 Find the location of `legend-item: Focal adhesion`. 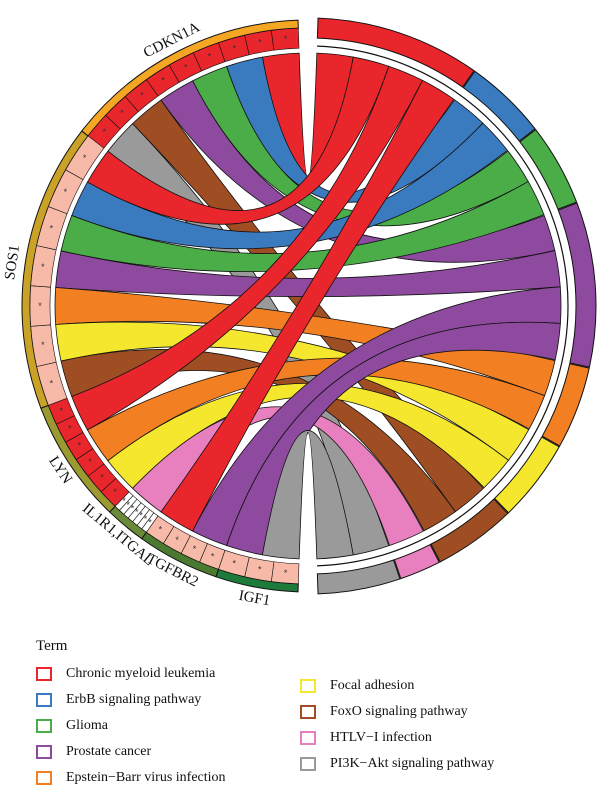

legend-item: Focal adhesion is located at coordinates (357, 686).